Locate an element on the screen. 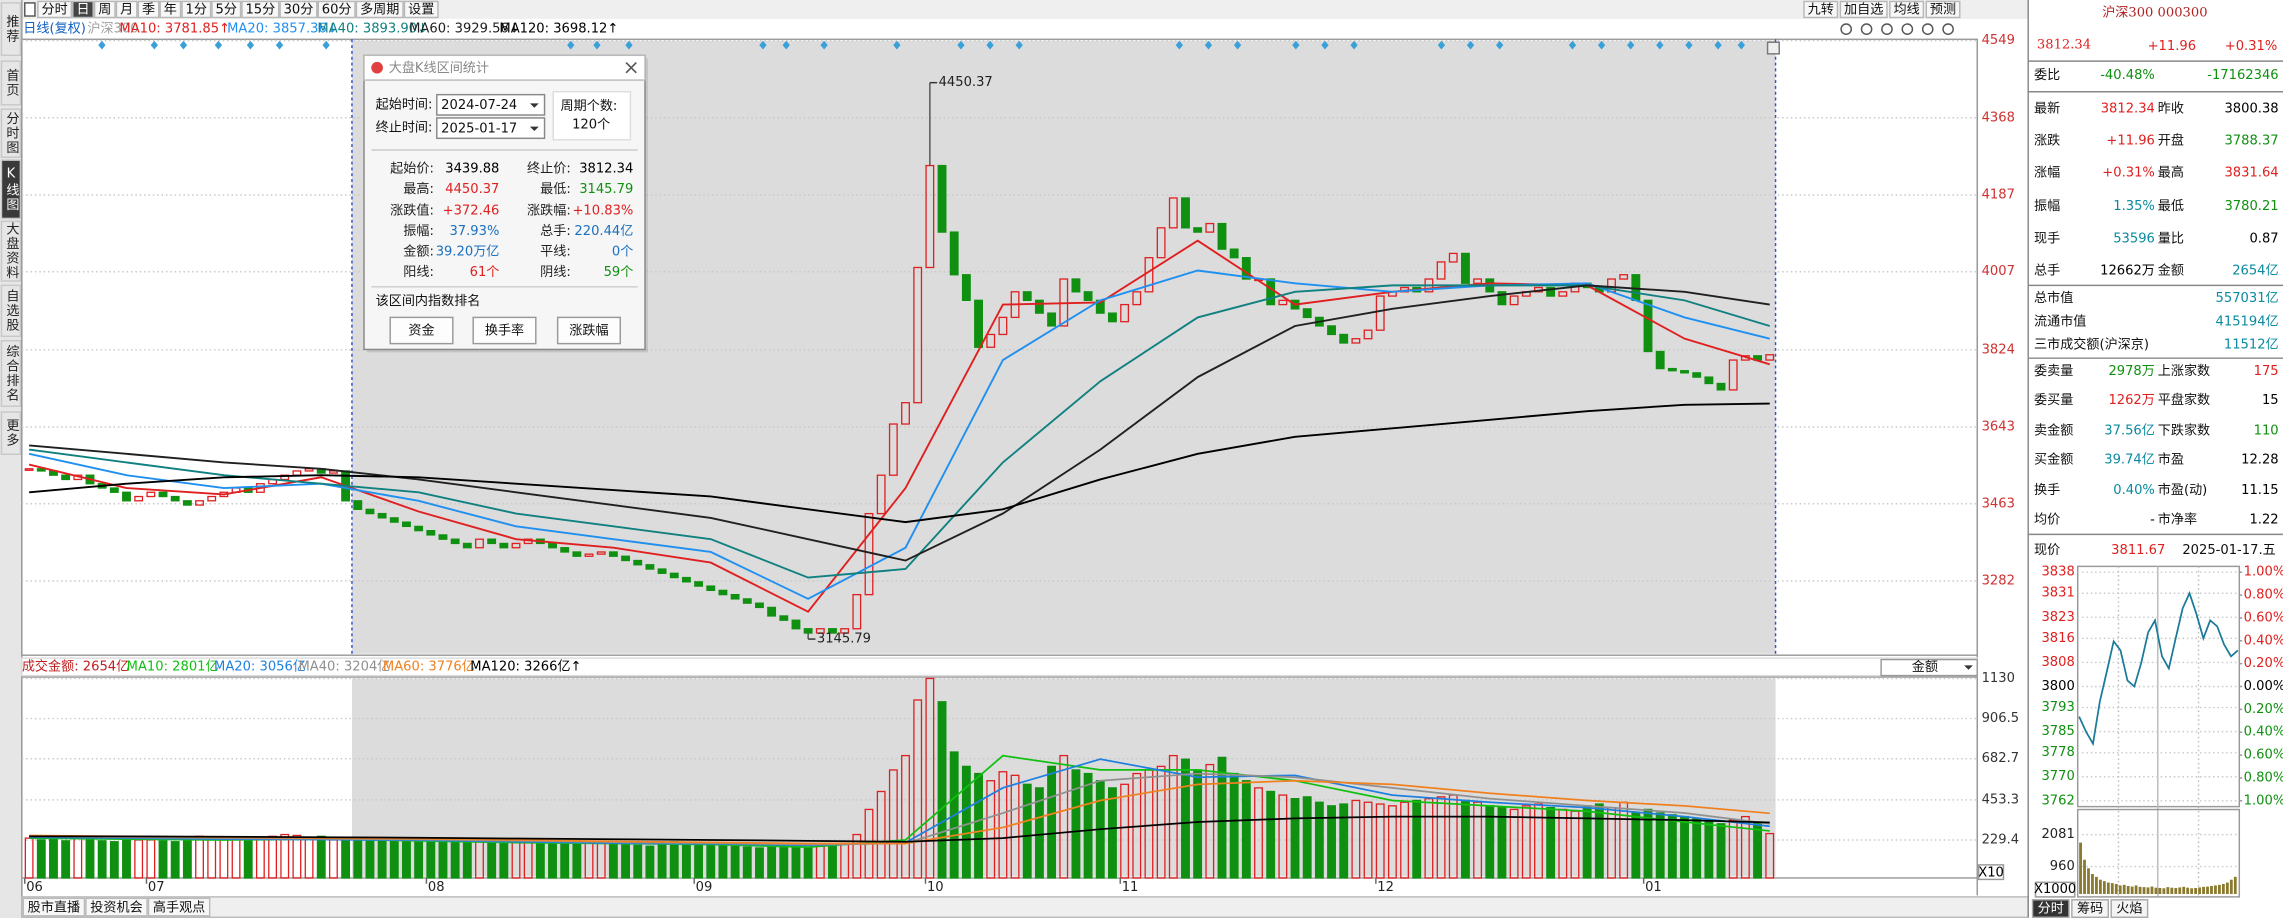  intraday-tab-label: 分时 is located at coordinates (2051, 909).